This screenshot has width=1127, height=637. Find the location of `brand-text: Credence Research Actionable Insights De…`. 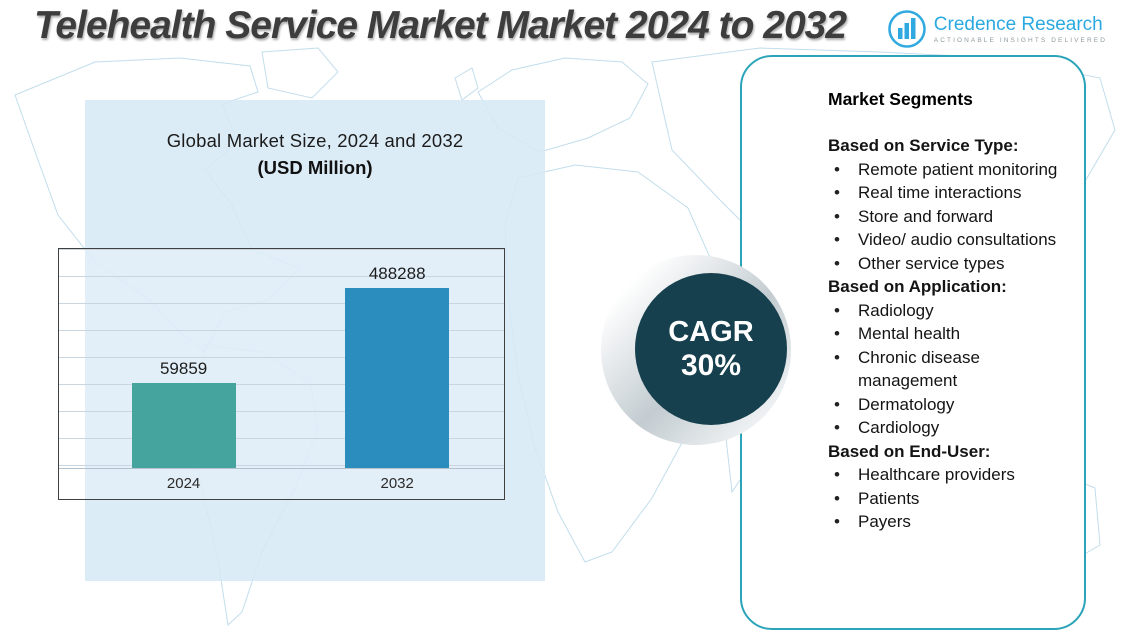

brand-text: Credence Research Actionable Insights De… is located at coordinates (1020, 29).